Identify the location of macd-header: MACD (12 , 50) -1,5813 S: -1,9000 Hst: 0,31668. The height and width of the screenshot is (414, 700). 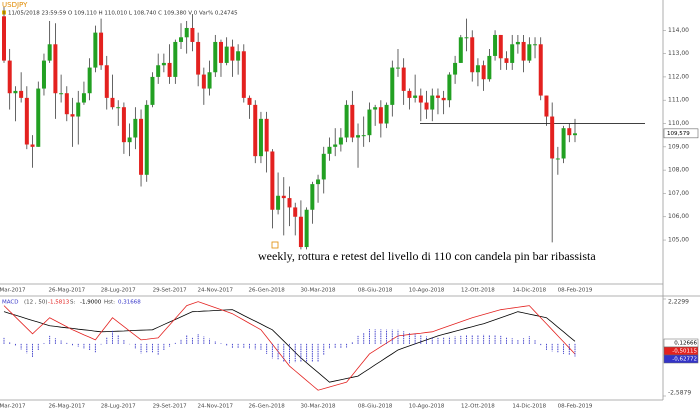
(71, 303).